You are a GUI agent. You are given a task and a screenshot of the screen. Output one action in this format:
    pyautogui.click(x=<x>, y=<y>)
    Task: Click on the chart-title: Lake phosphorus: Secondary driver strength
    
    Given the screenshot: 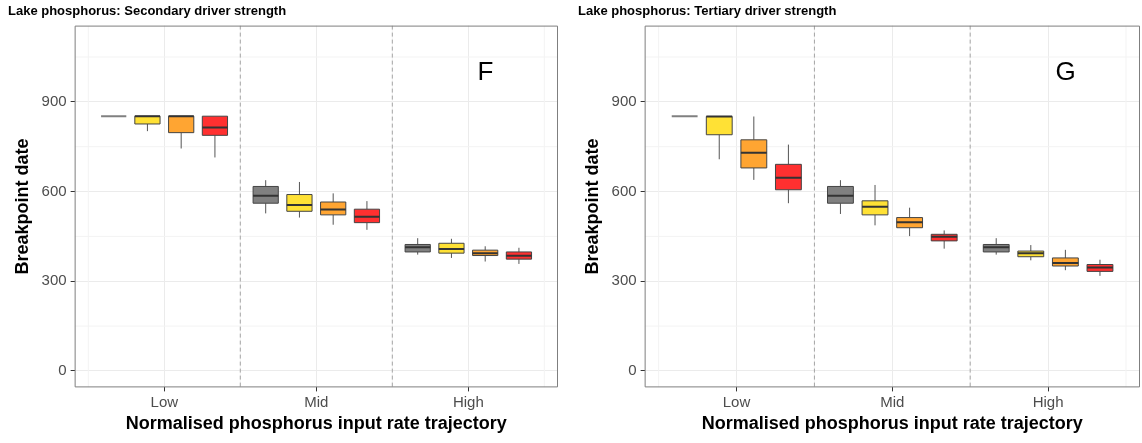 What is the action you would take?
    pyautogui.click(x=147, y=11)
    